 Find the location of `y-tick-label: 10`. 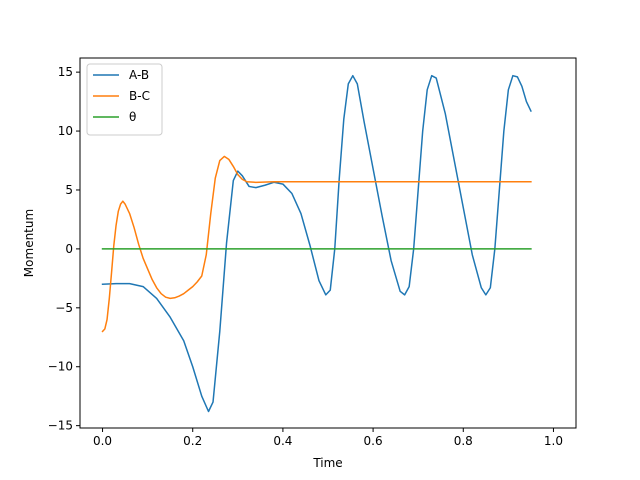

y-tick-label: 10 is located at coordinates (65, 131).